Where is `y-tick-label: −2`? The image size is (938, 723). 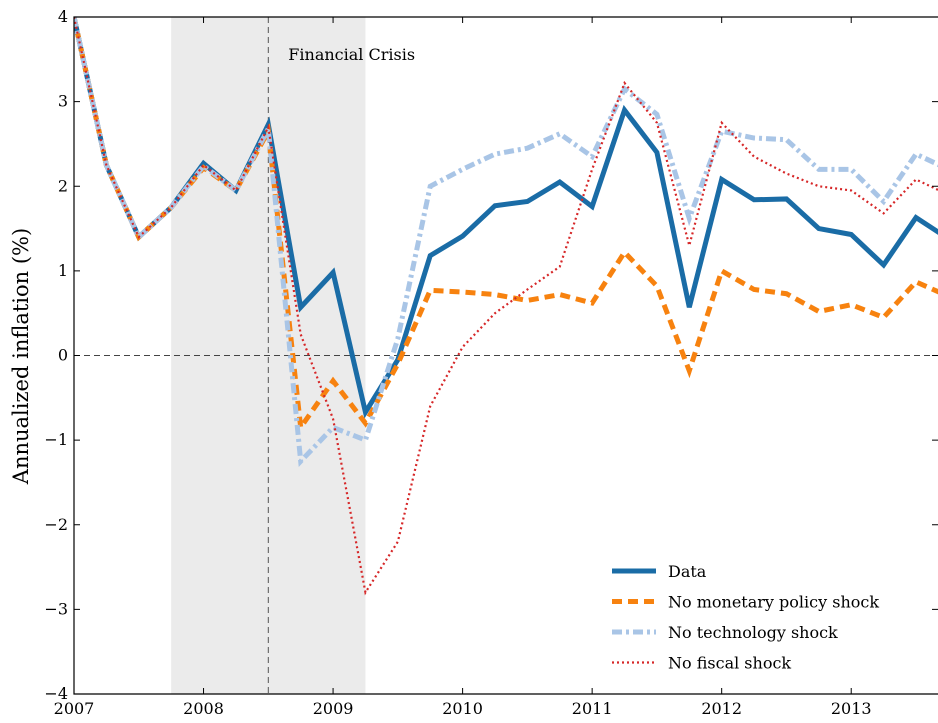 y-tick-label: −2 is located at coordinates (56, 524).